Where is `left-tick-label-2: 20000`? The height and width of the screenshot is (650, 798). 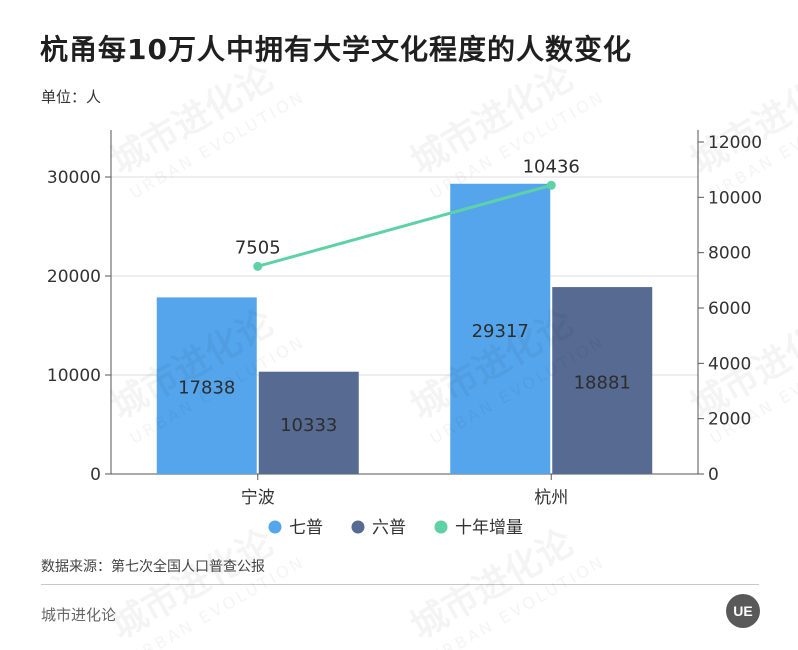 left-tick-label-2: 20000 is located at coordinates (74, 277).